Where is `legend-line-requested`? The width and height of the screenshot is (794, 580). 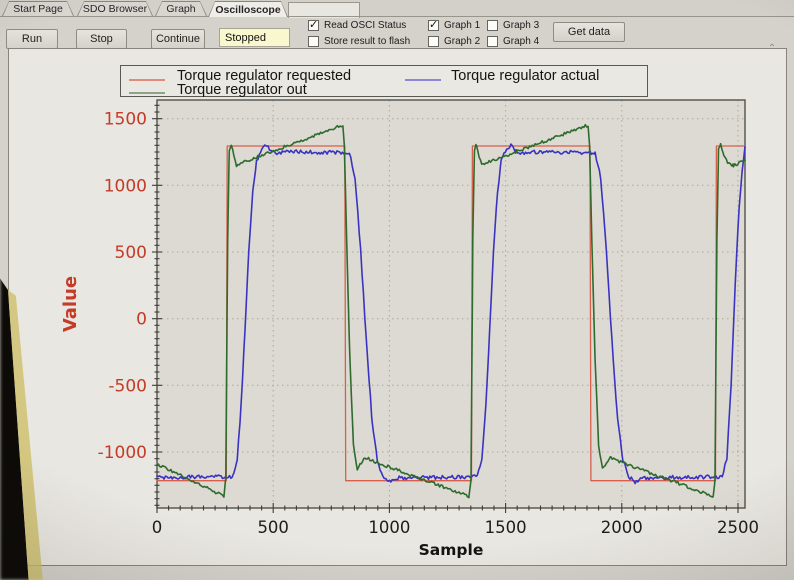 legend-line-requested is located at coordinates (147, 80).